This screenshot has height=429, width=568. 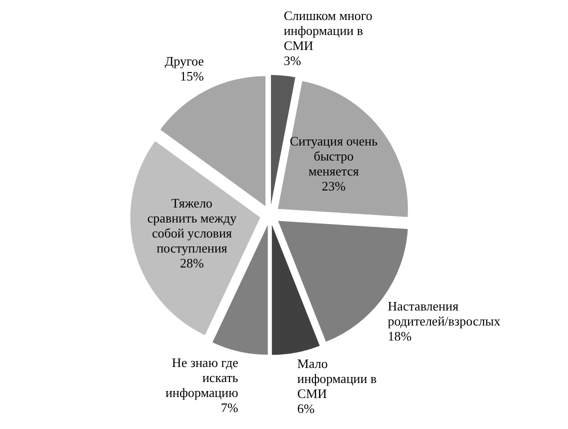 I want to click on slice-label: Другое, so click(x=184, y=60).